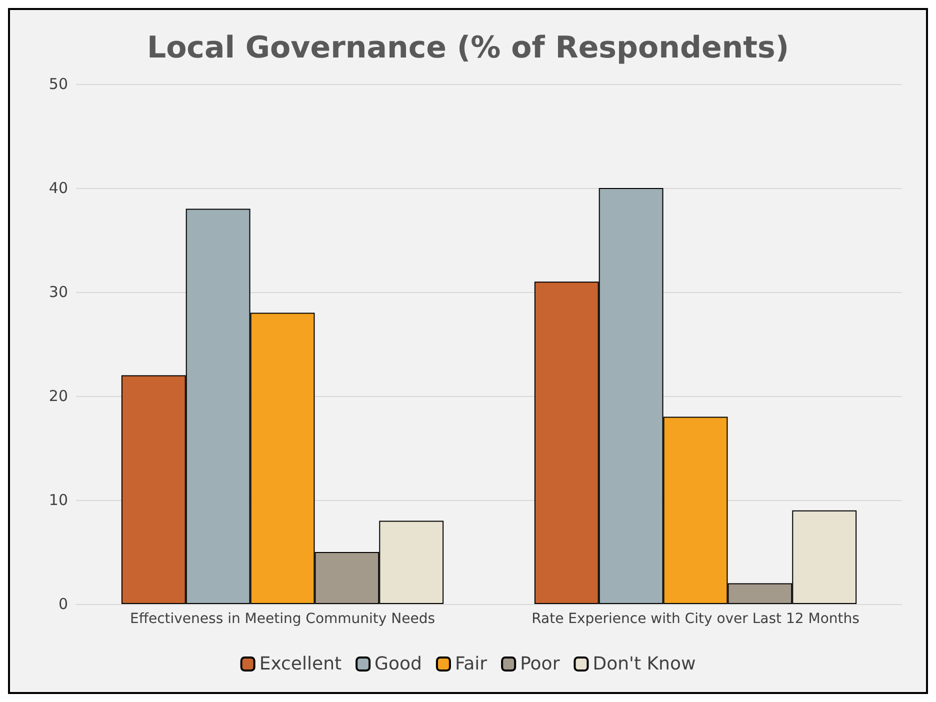 This screenshot has height=702, width=936. I want to click on x-tick-label: Effectiveness in Meeting Community Needs, so click(283, 619).